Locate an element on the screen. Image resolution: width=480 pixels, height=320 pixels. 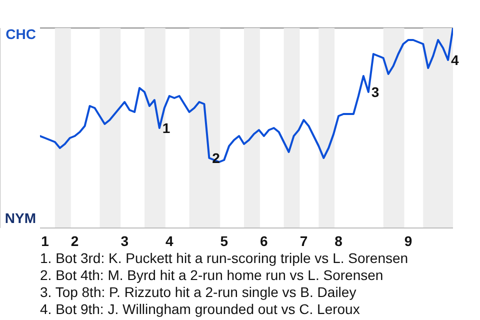
annotation: 1 is located at coordinates (166, 128).